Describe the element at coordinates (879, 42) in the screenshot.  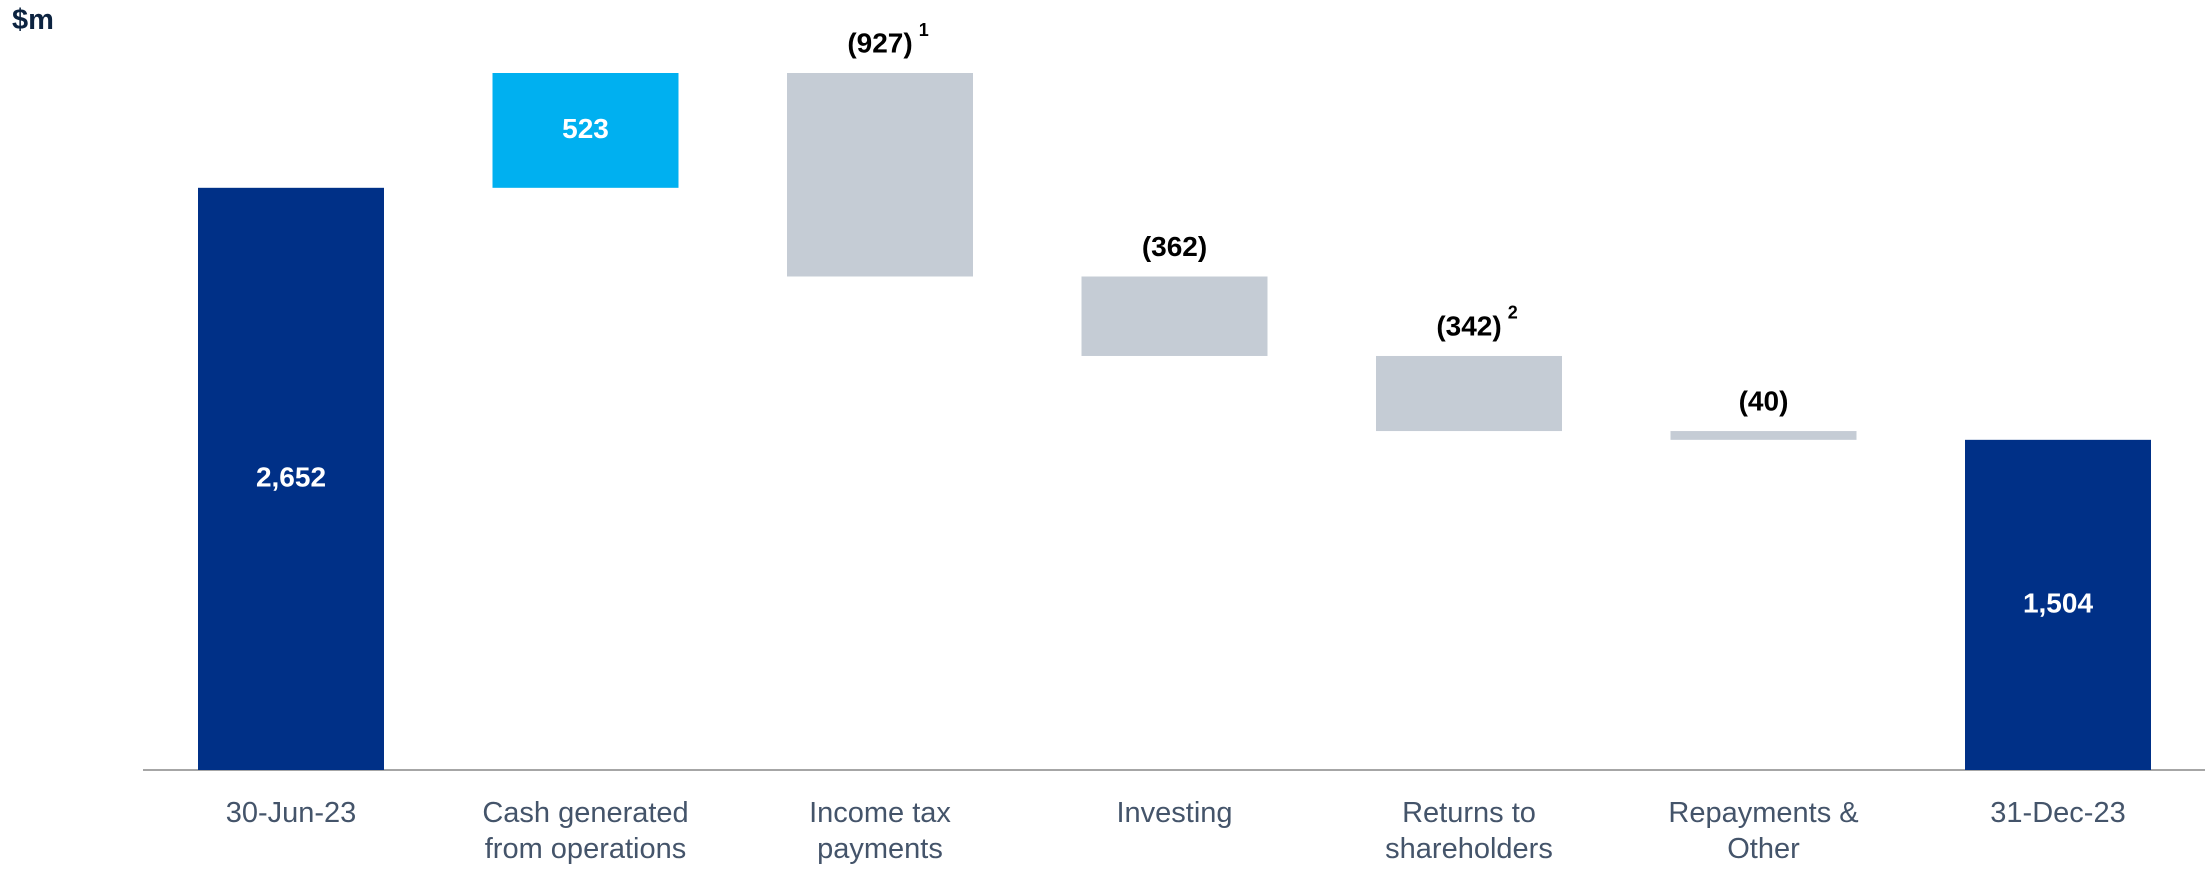
I see `value-label: (927)` at that location.